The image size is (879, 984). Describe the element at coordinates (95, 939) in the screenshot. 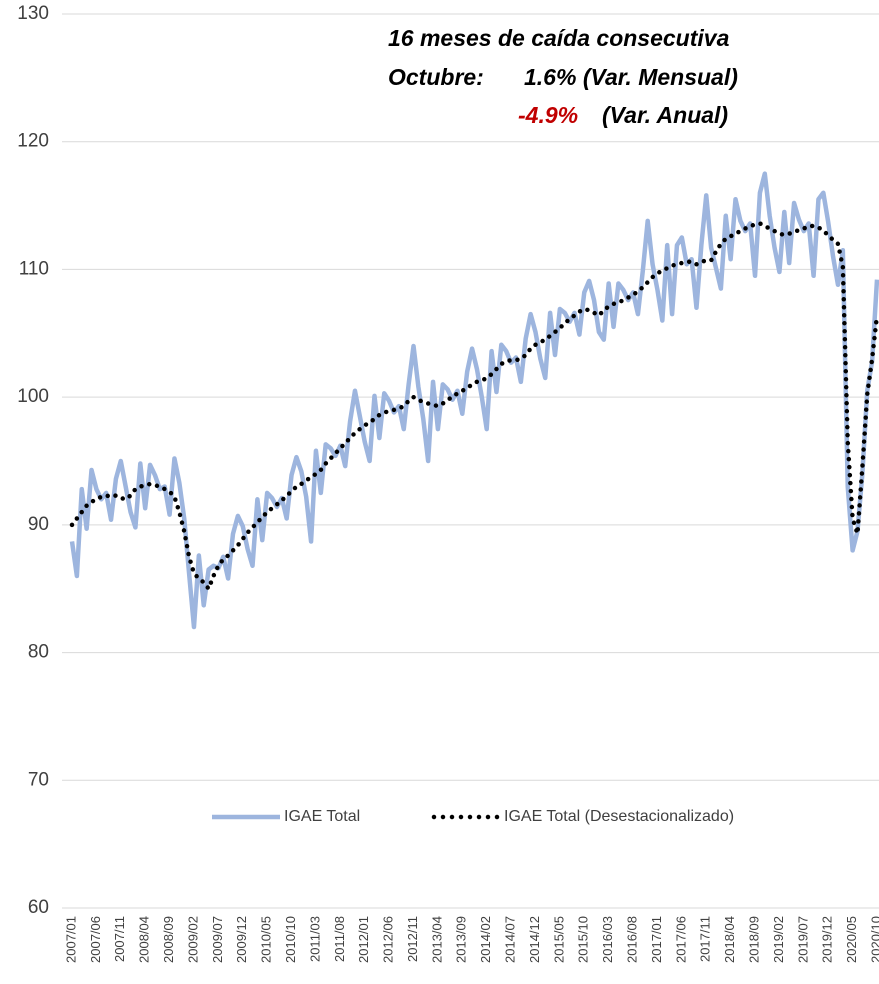

I see `x-tick-label: 2007/06` at that location.